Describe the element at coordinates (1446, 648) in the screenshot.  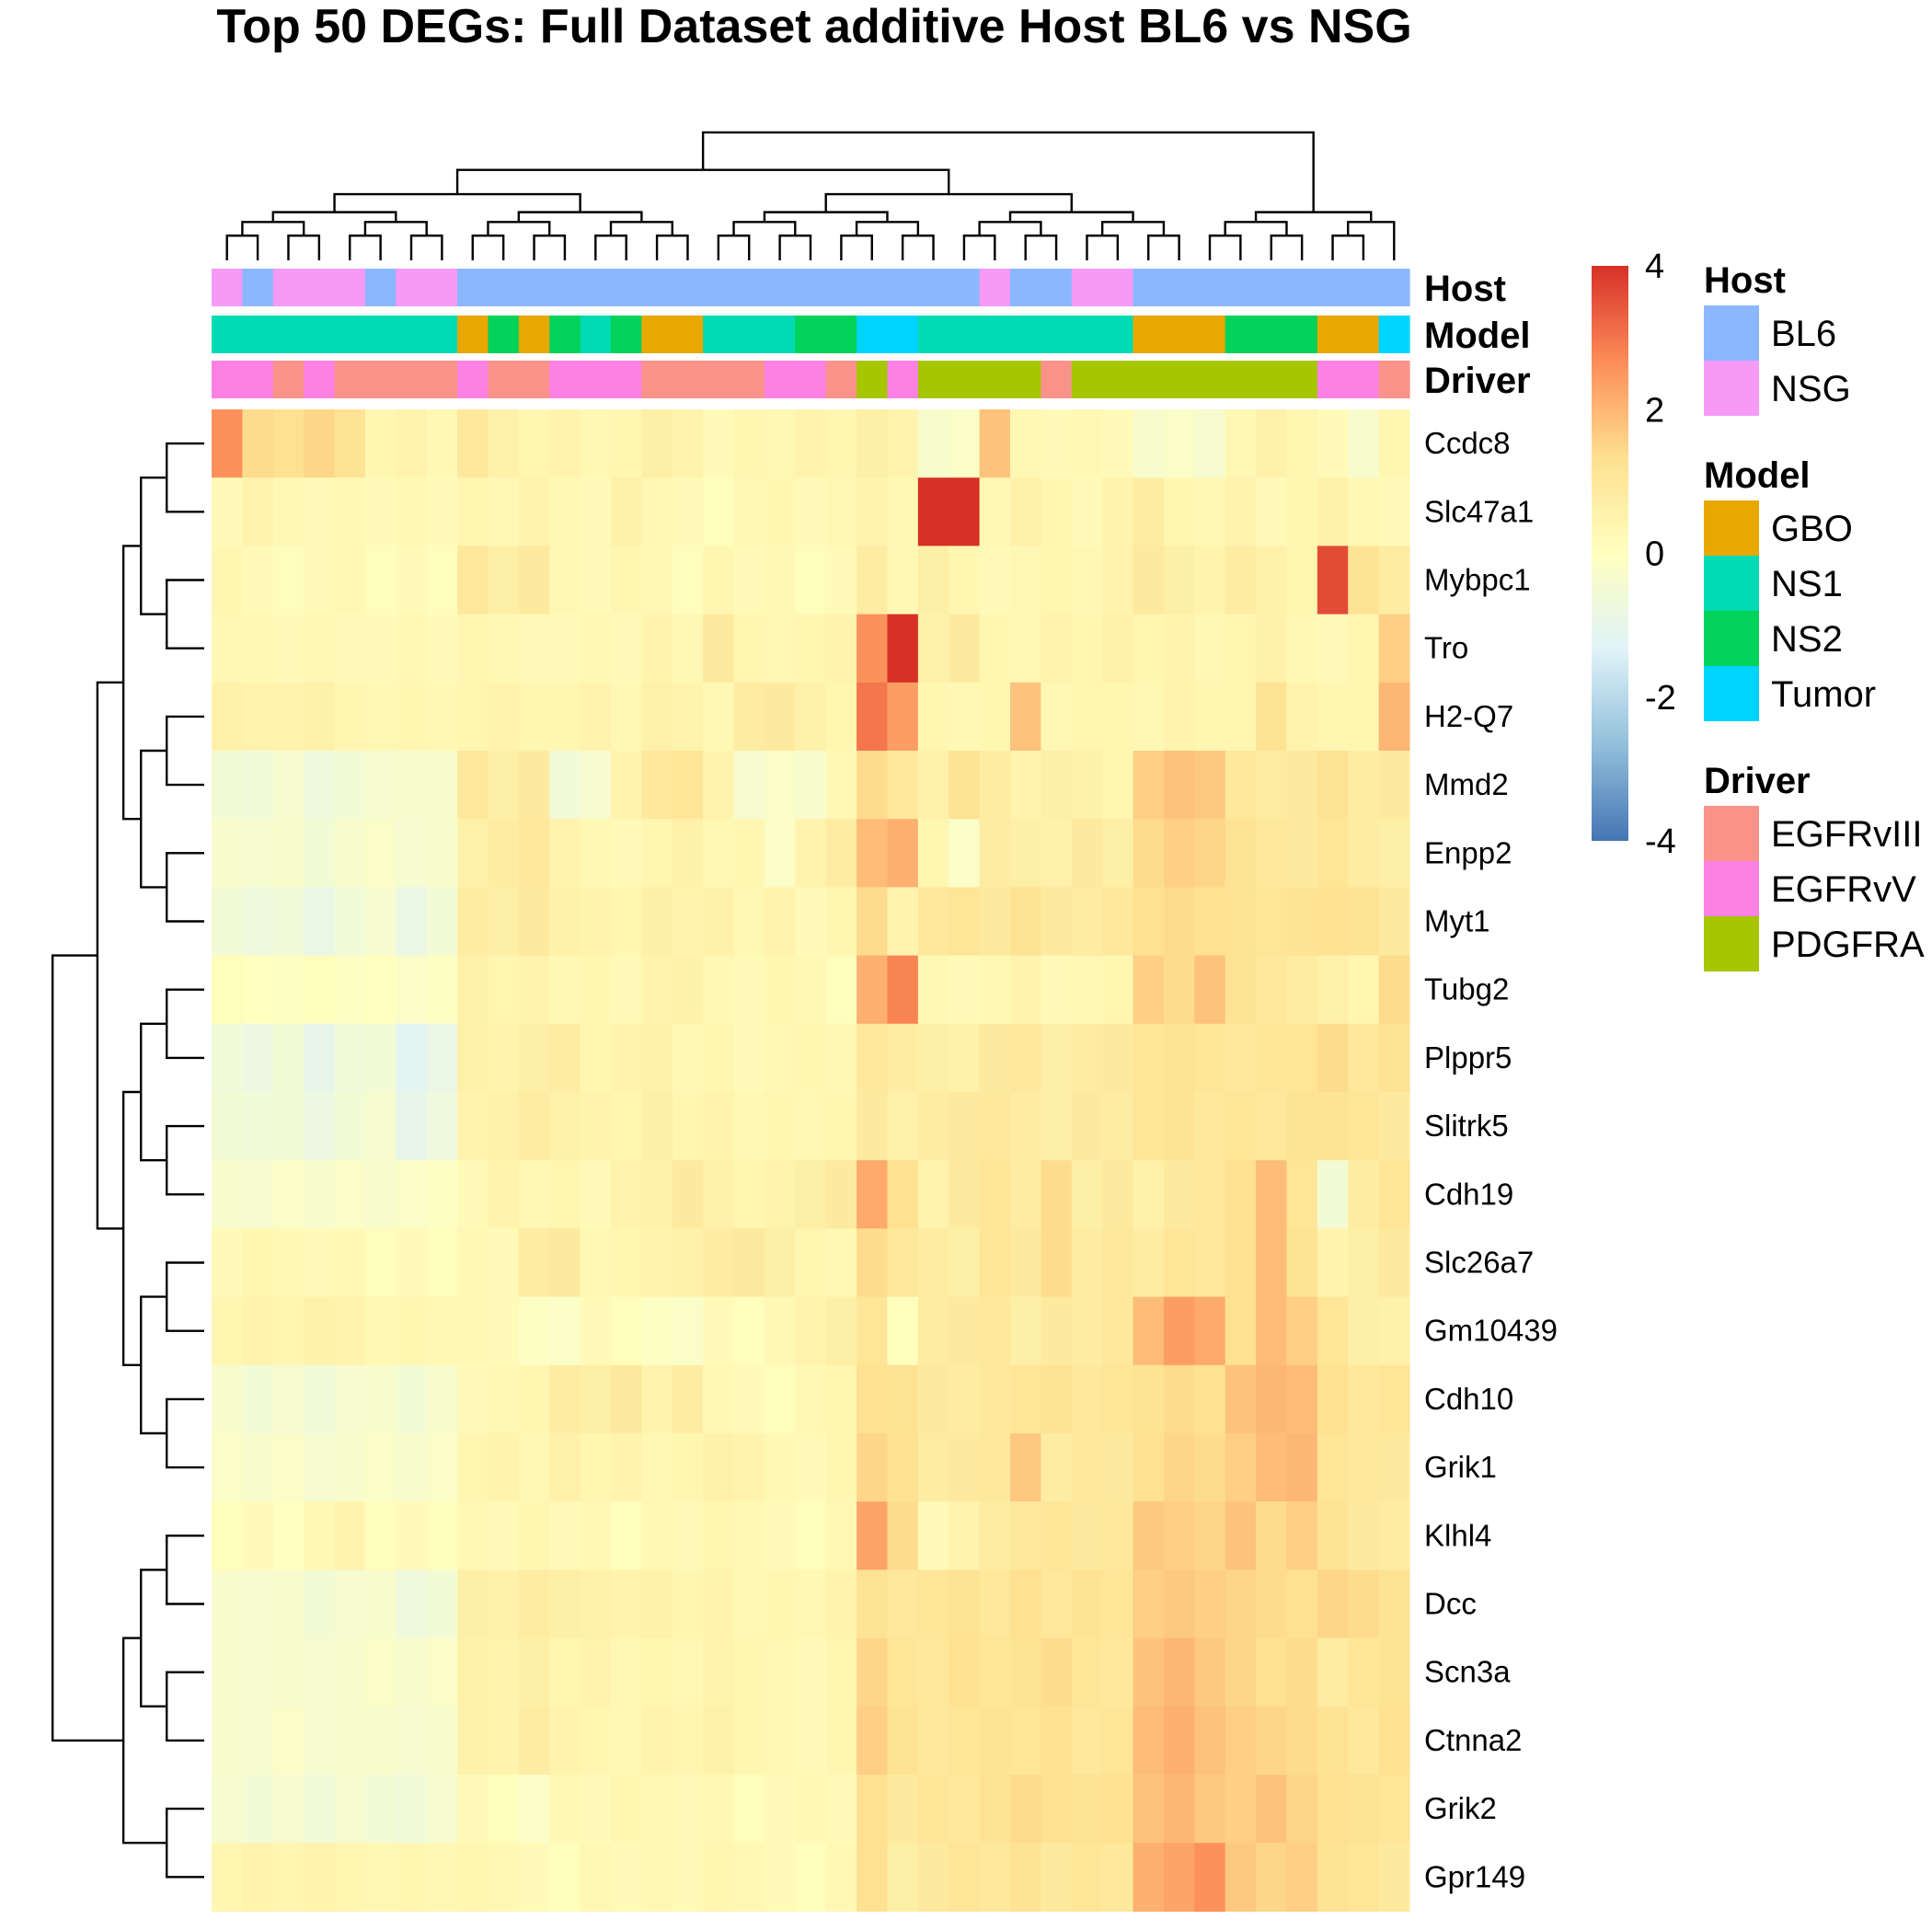
I see `gene-label: Tro` at that location.